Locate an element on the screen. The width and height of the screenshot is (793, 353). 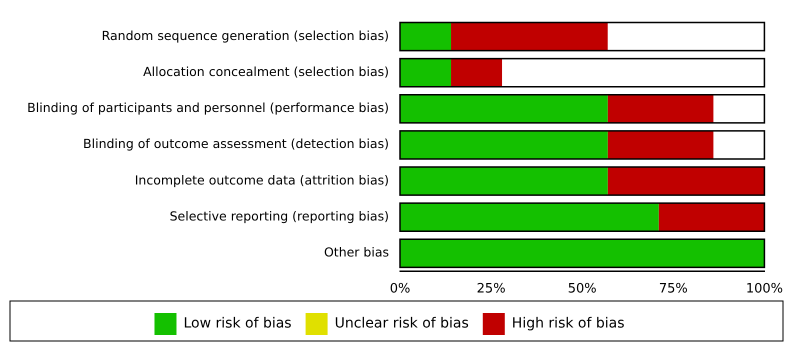
legend-label: Unclear risk of bias is located at coordinates (401, 324).